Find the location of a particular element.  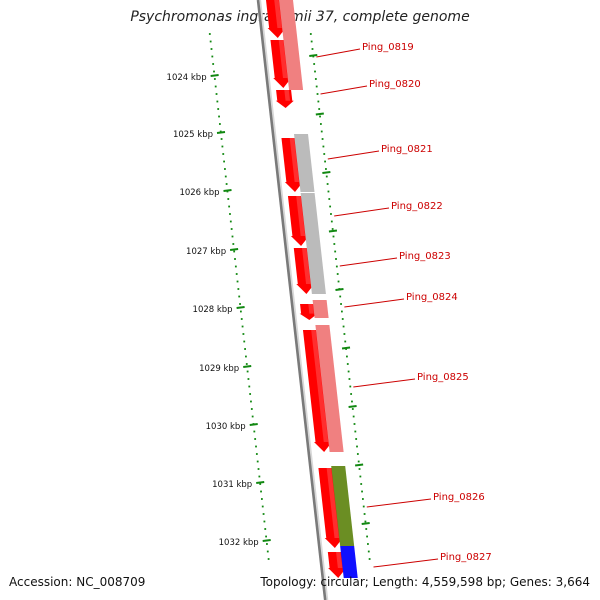

backbone-shadow is located at coordinates (293, 300).